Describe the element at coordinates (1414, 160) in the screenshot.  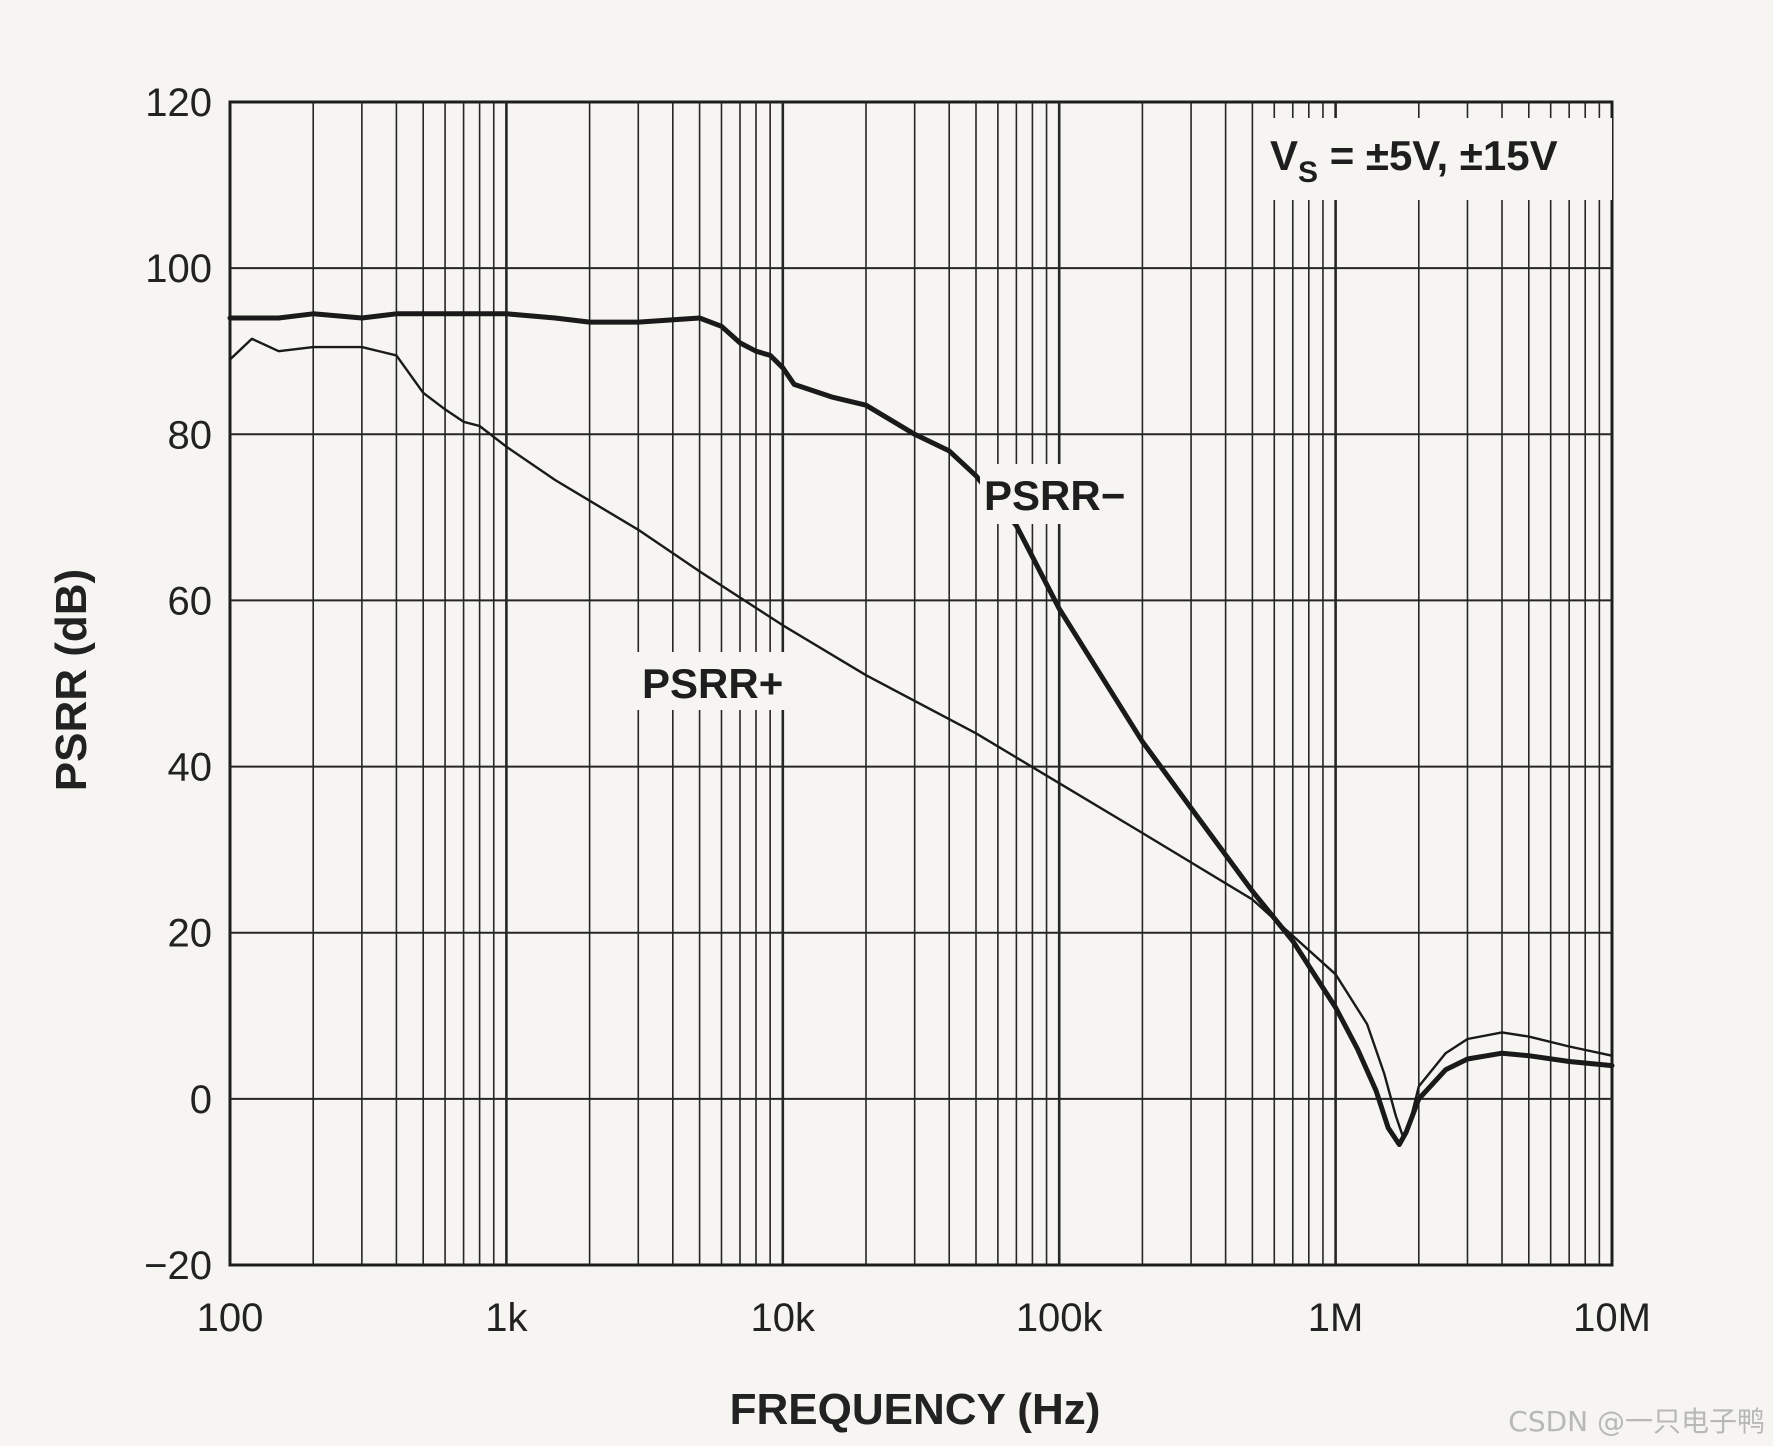
I see `supply-voltage-annotation: VS = ±5V, ±15V` at that location.